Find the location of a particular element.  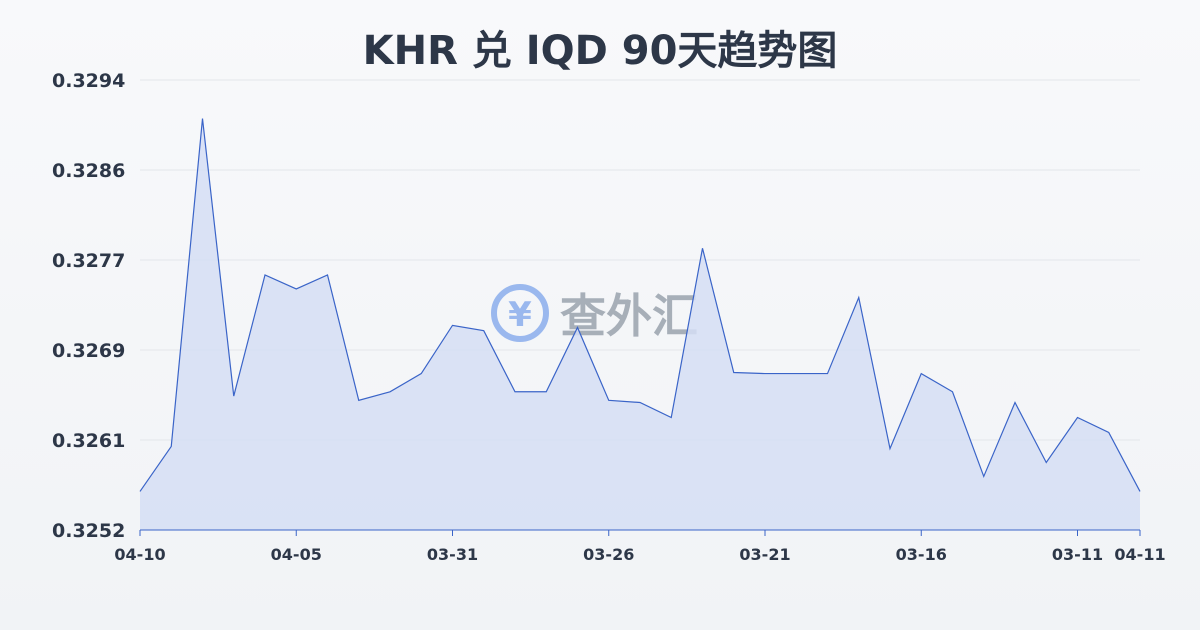

x-tick-label: 03-21 is located at coordinates (764, 554).